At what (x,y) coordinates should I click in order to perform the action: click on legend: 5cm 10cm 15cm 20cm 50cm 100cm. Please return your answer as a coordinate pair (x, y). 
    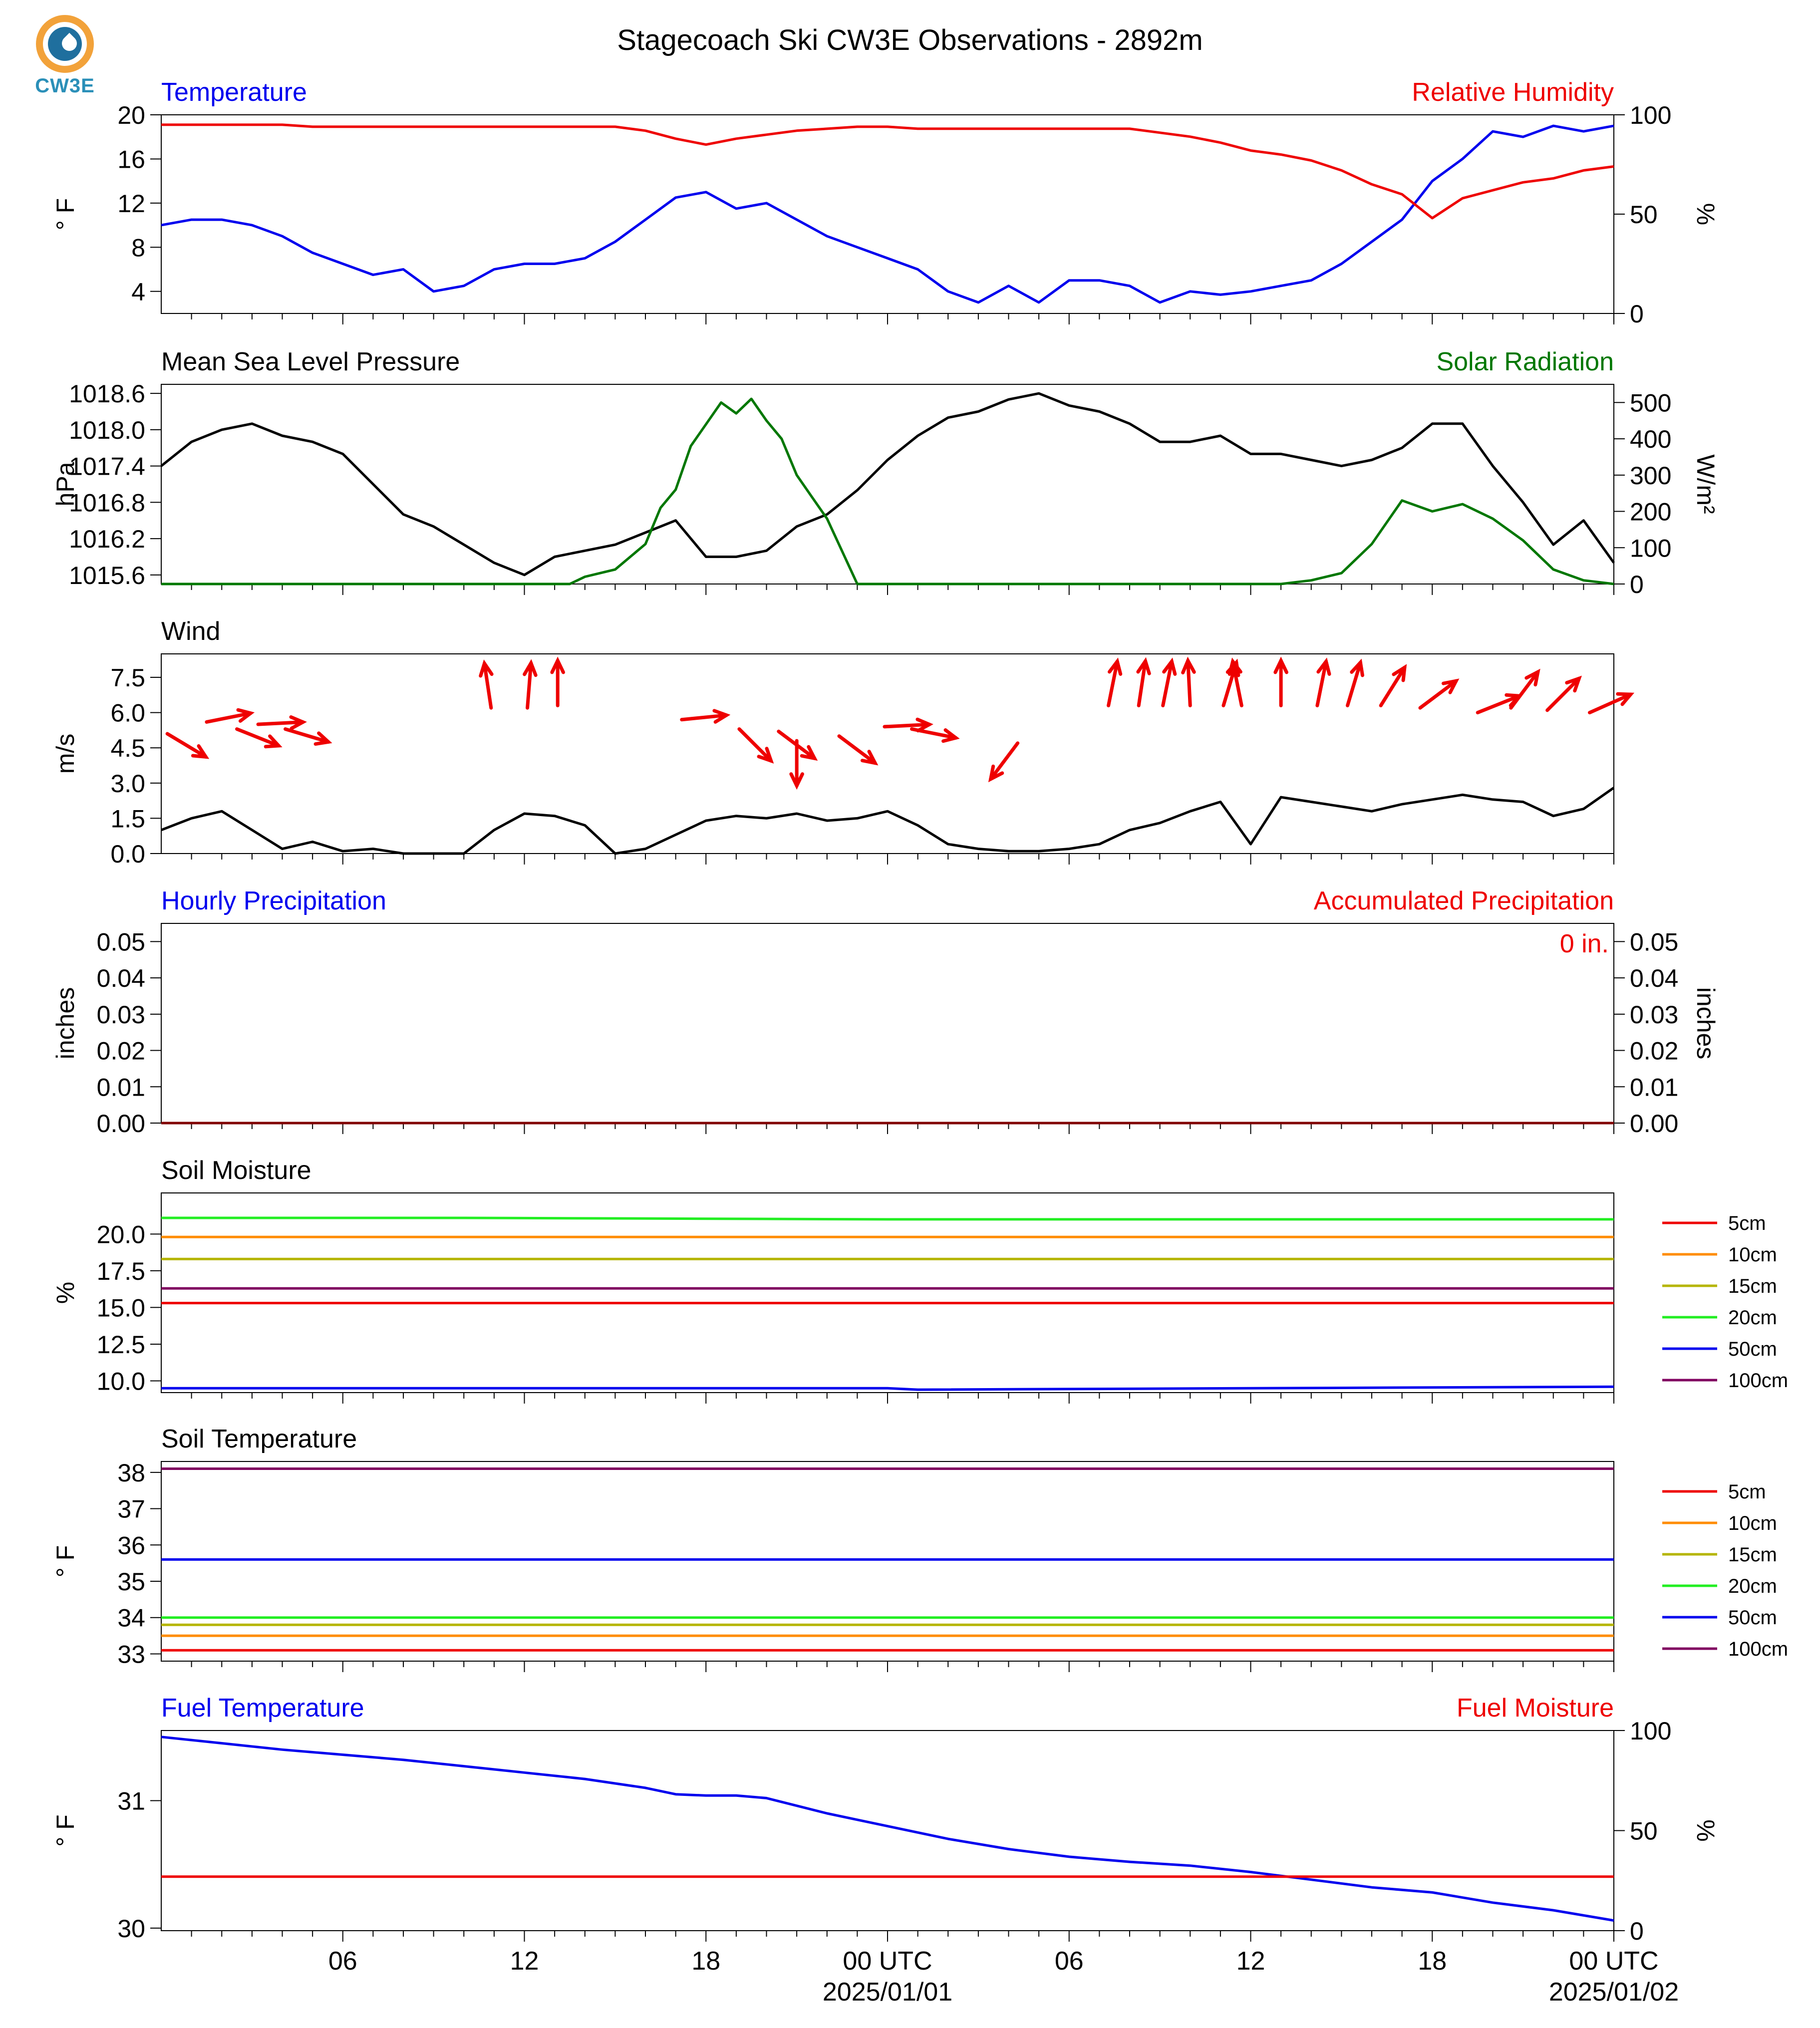
    Looking at the image, I should click on (1725, 1570).